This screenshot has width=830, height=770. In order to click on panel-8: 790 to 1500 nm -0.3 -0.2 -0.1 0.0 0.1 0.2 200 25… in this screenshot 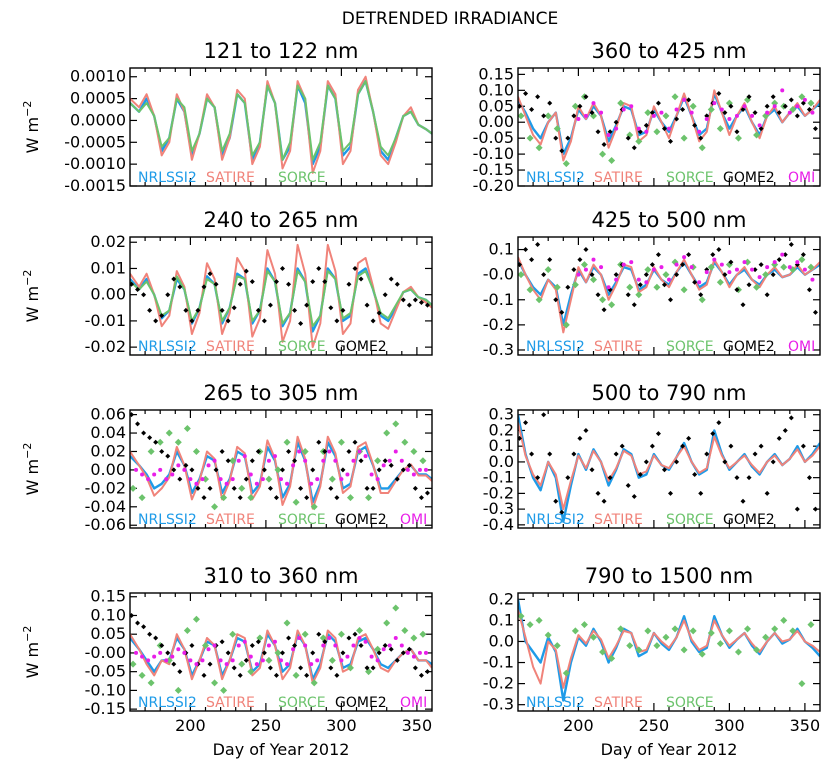, I will do `click(652, 661)`.